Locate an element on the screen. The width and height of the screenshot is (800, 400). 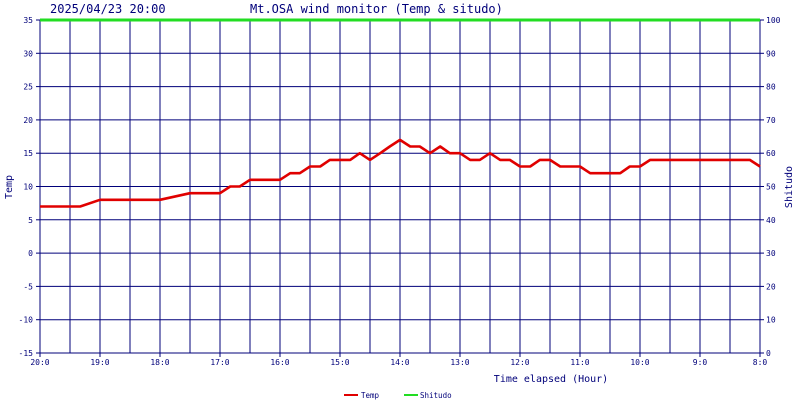
timestamp-label: 2025/04/23 20:00 is located at coordinates (108, 9).